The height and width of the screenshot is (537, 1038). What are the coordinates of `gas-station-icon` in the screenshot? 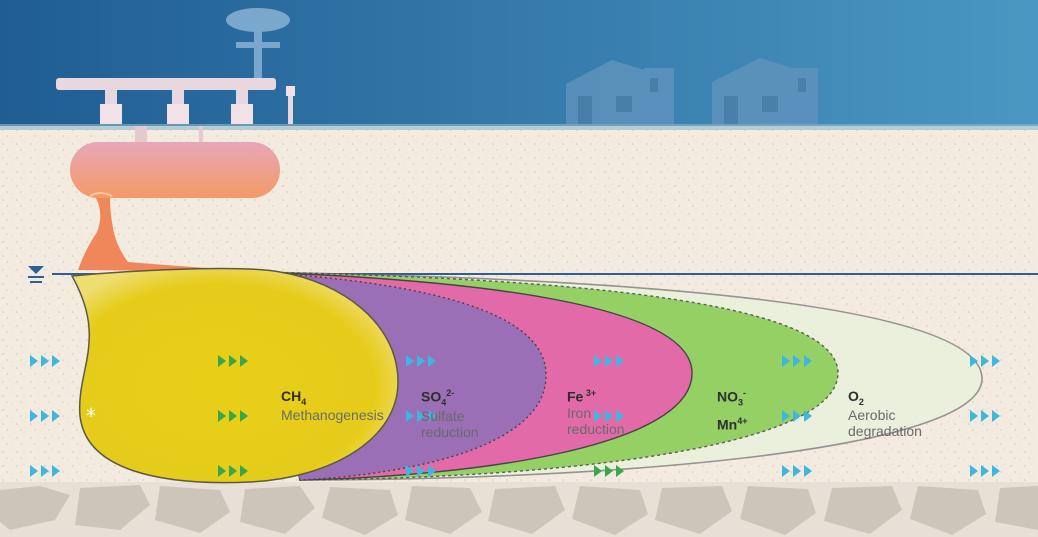 It's located at (175, 66).